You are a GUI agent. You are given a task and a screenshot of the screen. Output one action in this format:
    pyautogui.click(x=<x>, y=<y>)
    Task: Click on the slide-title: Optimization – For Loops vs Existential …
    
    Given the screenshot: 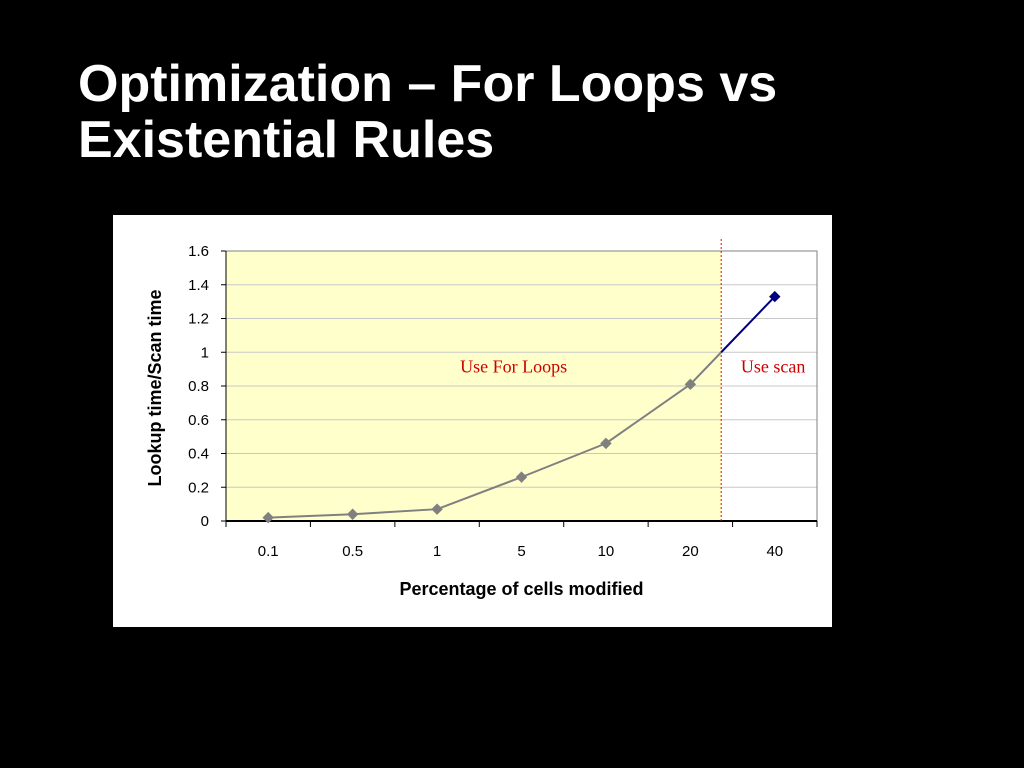 What is the action you would take?
    pyautogui.click(x=528, y=112)
    